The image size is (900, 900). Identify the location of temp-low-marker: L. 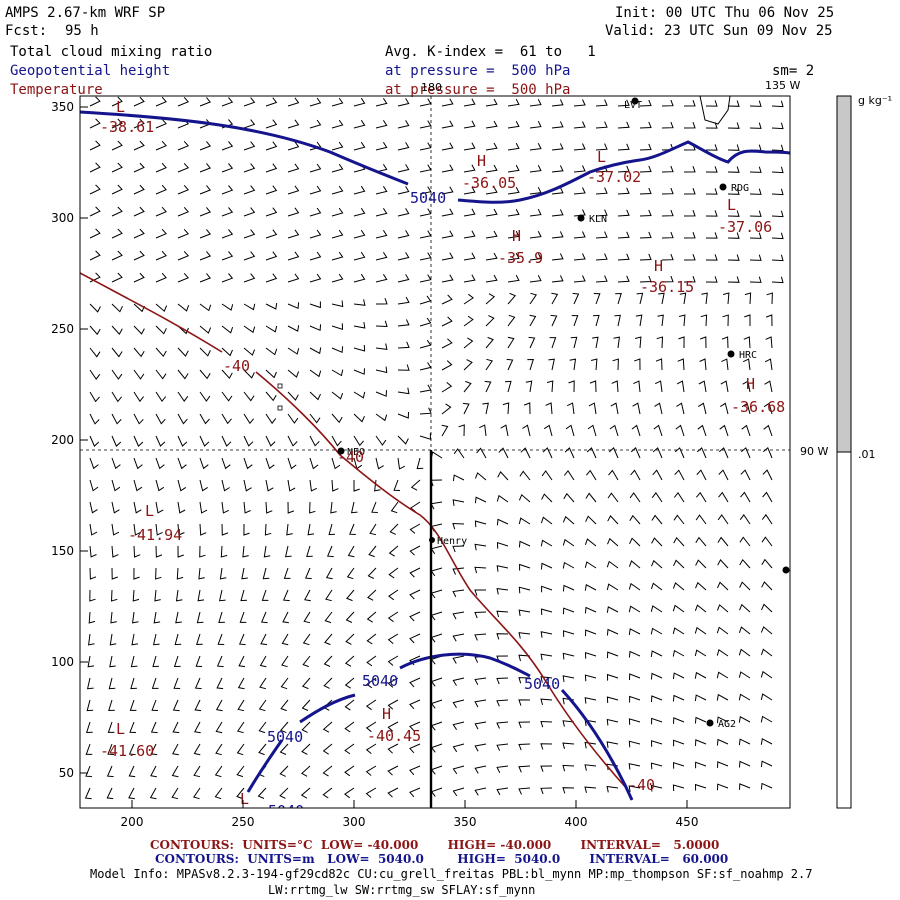
(601, 157).